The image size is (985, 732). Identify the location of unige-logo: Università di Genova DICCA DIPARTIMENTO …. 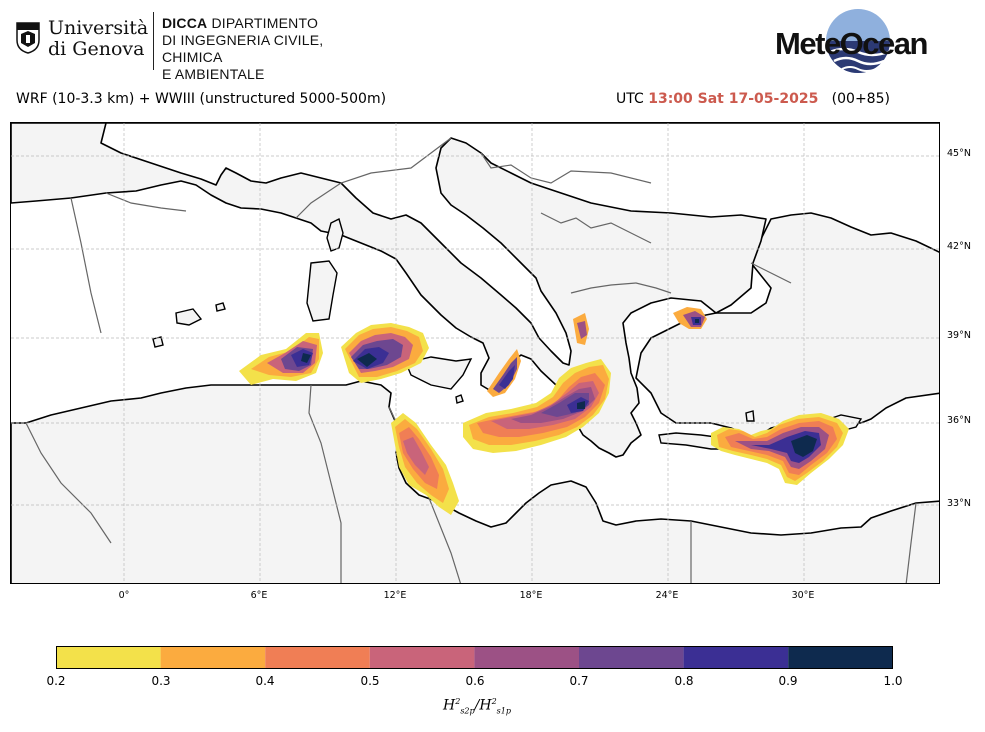
(199, 47).